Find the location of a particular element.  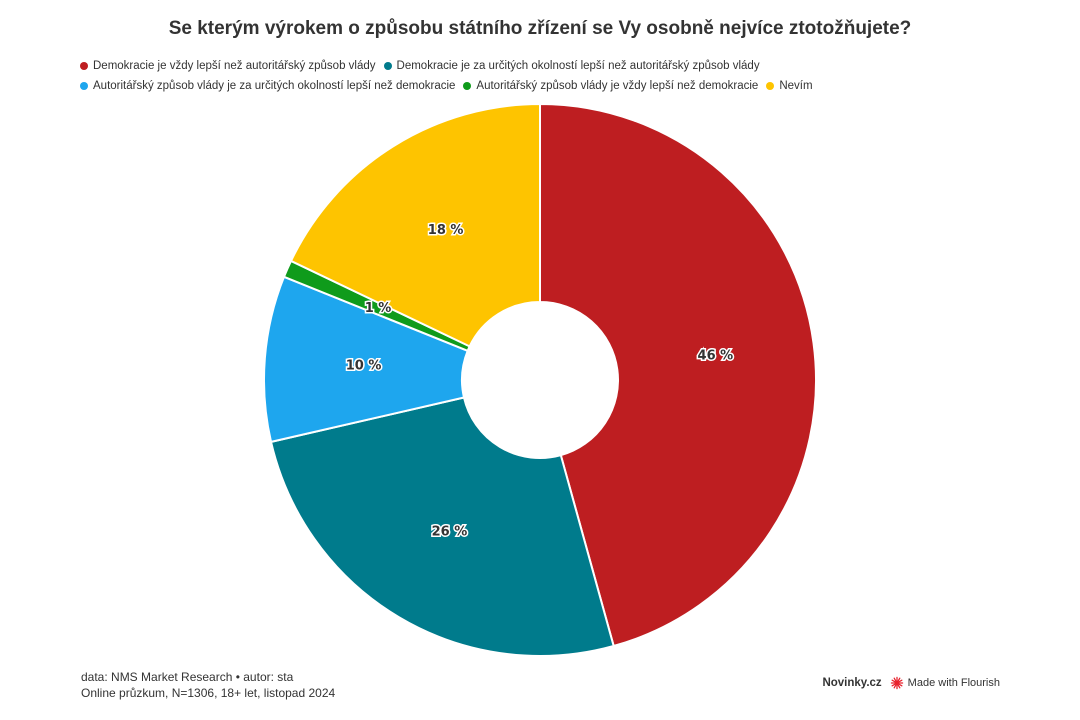

slice-label: 1 % is located at coordinates (378, 308).